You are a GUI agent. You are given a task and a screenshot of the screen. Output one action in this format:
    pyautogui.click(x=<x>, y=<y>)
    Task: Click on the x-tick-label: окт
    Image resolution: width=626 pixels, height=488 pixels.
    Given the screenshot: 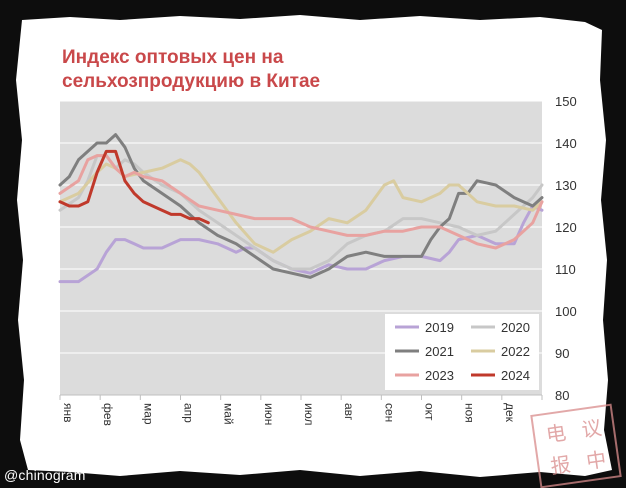 What is the action you would take?
    pyautogui.click(x=430, y=412)
    